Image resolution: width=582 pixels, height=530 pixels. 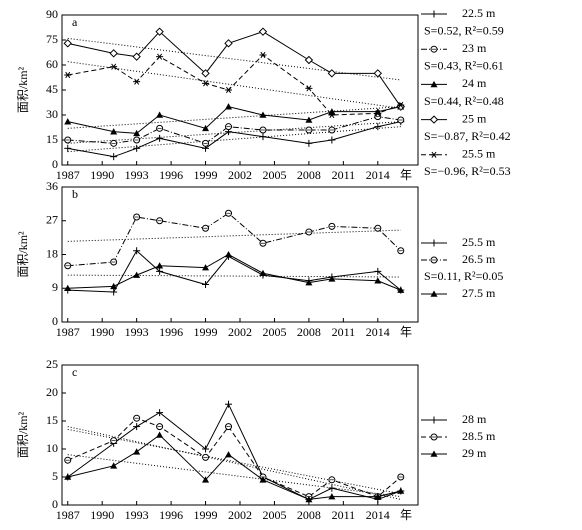 What do you see at coordinates (52, 89) in the screenshot?
I see `y-tick-label: 45` at bounding box center [52, 89].